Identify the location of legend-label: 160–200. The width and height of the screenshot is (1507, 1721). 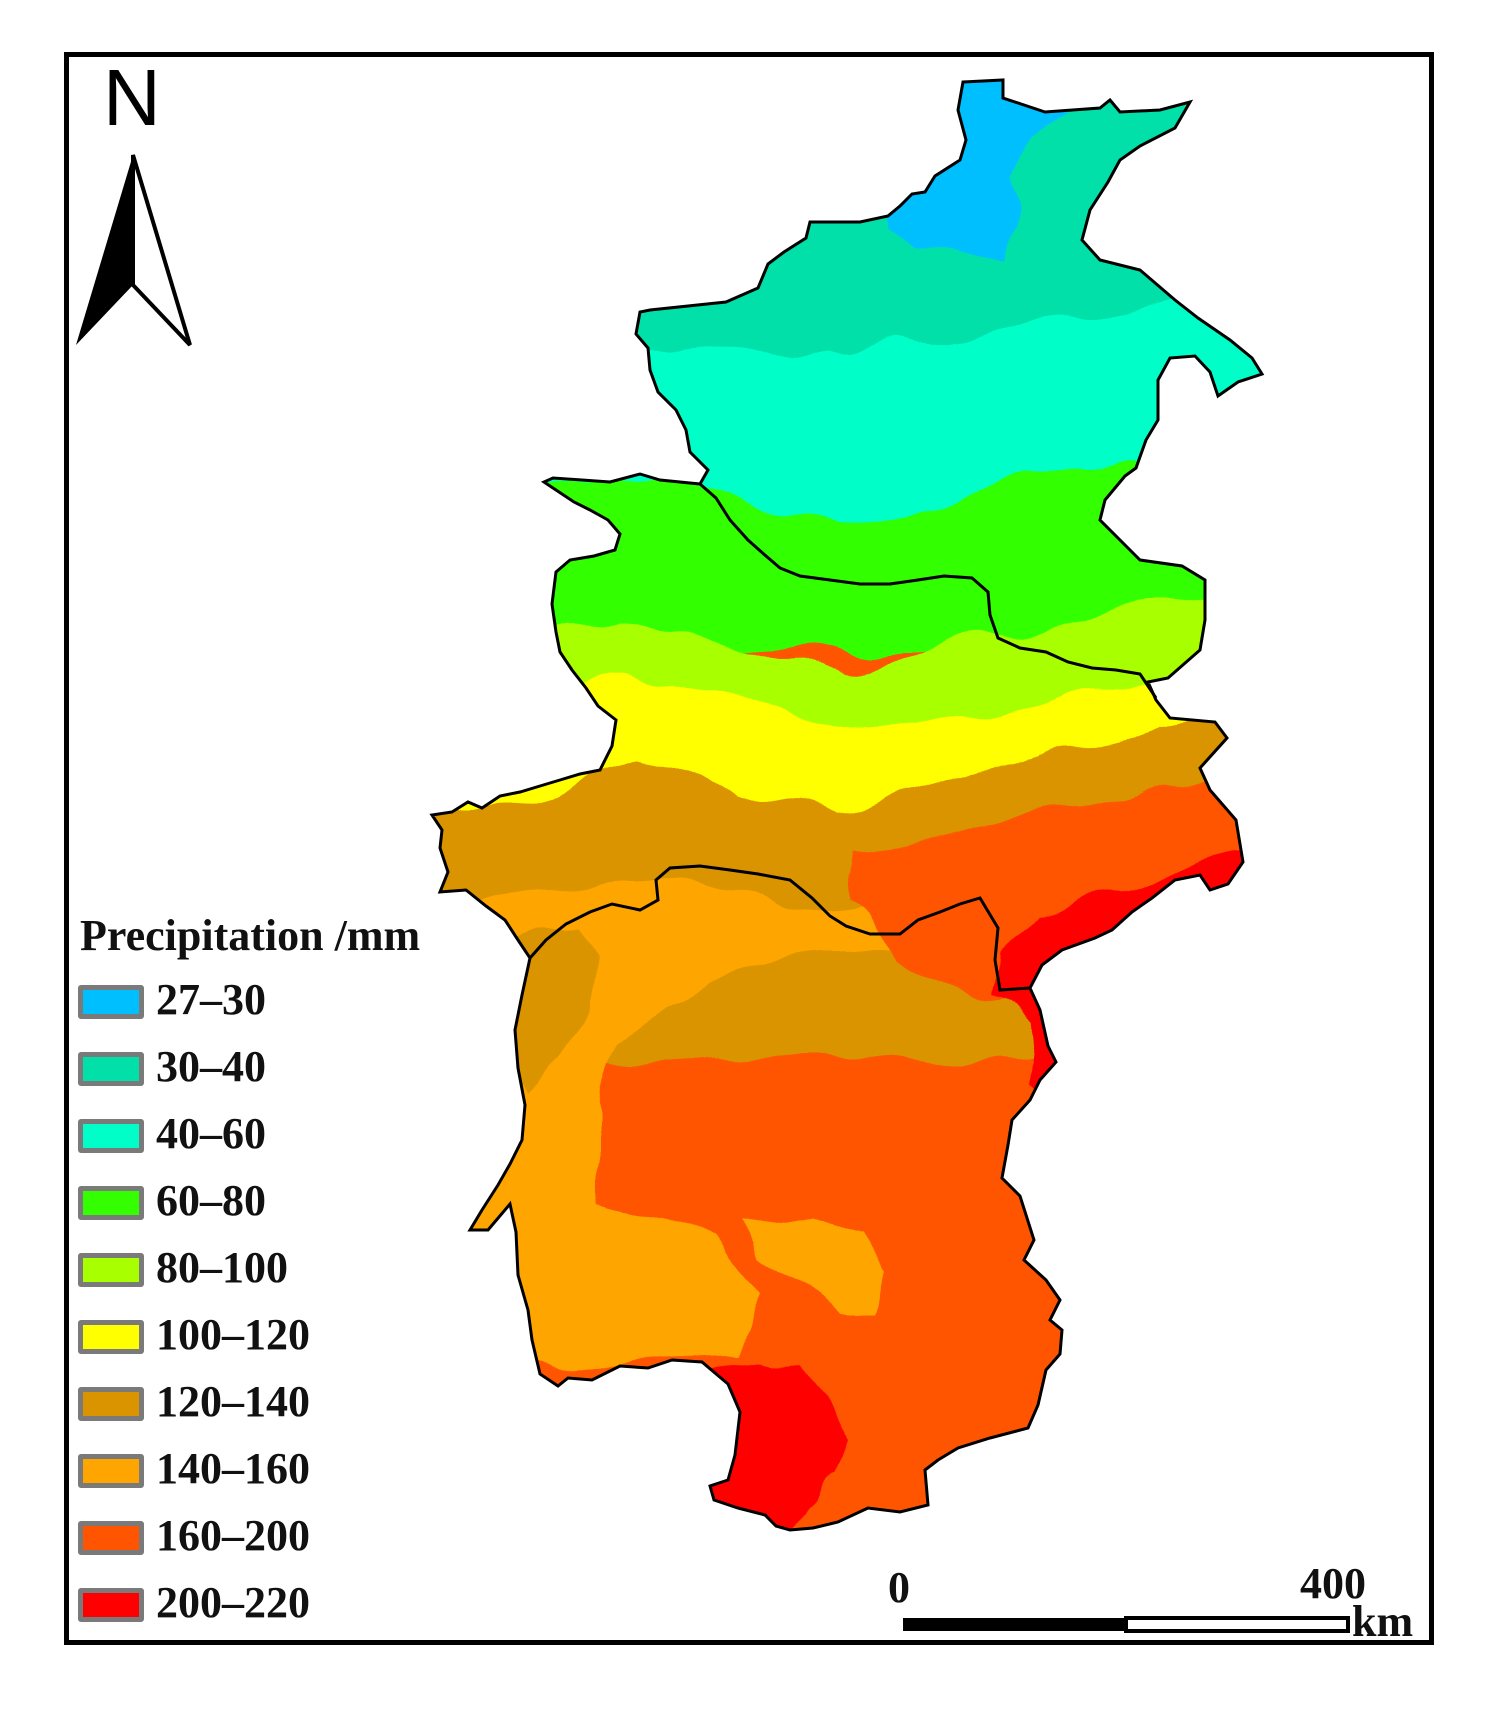
(233, 1535).